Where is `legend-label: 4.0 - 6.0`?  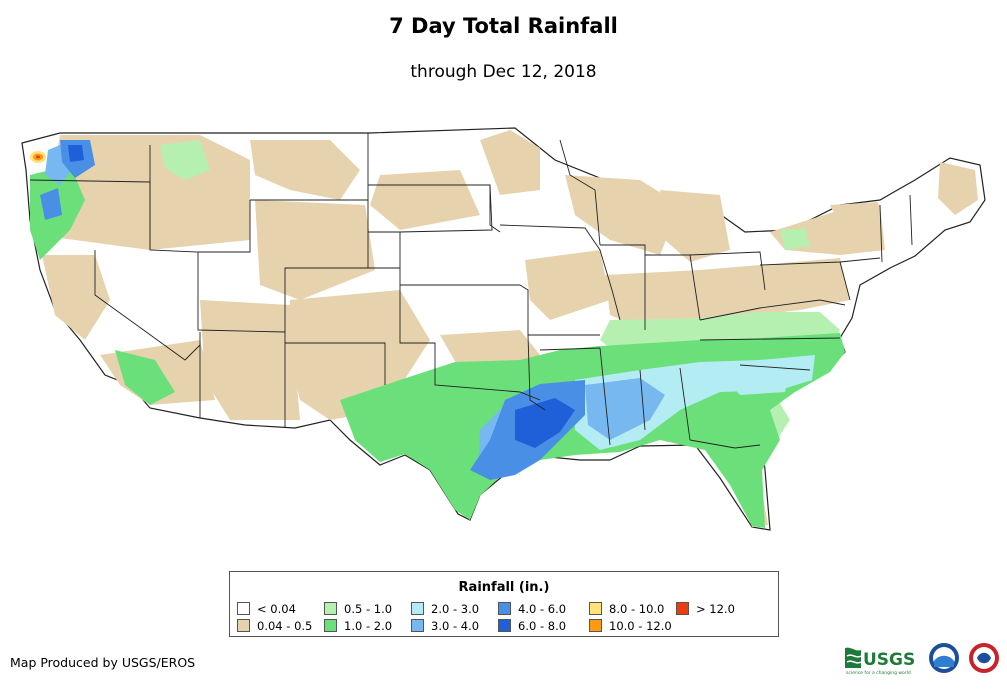 legend-label: 4.0 - 6.0 is located at coordinates (542, 609).